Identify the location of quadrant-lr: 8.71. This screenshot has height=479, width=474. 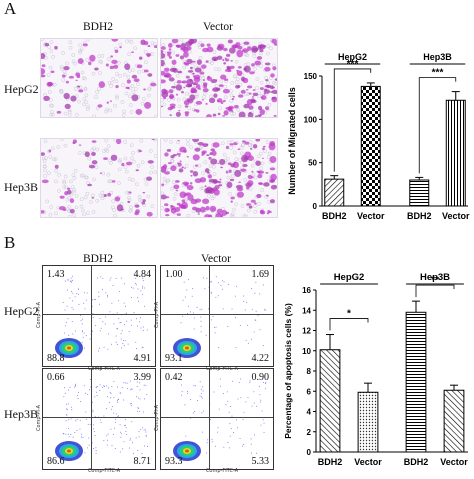
(142, 461).